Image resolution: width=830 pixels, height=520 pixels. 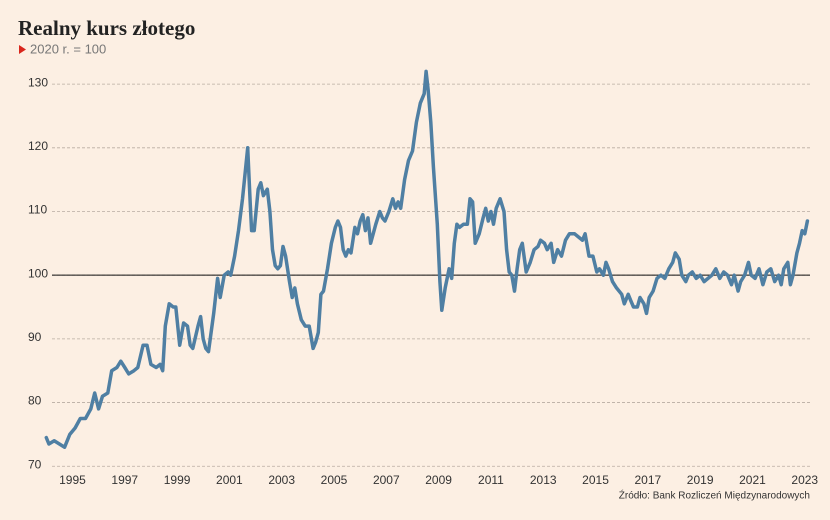 What do you see at coordinates (229, 480) in the screenshot?
I see `x-tick-label: 2001` at bounding box center [229, 480].